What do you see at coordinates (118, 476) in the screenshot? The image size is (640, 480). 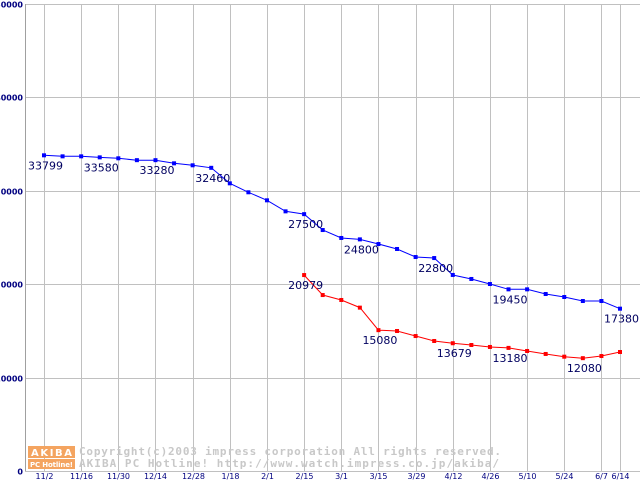 I see `x-tick-label: 11/30` at bounding box center [118, 476].